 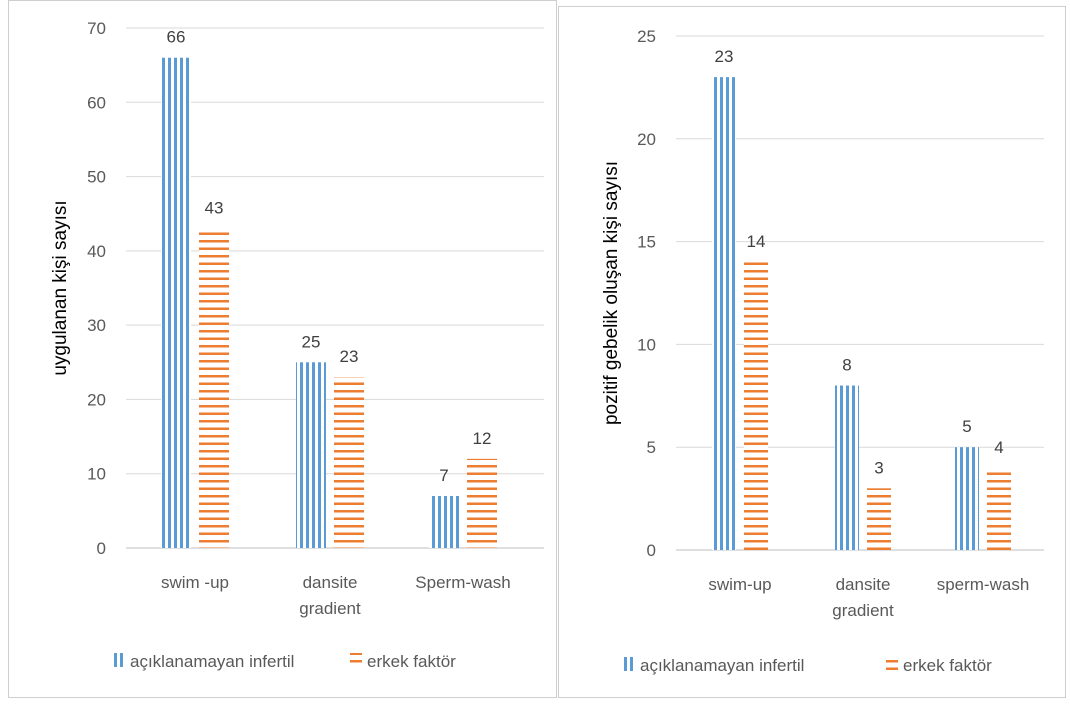 I want to click on chart2-data-label: 3, so click(x=878, y=467).